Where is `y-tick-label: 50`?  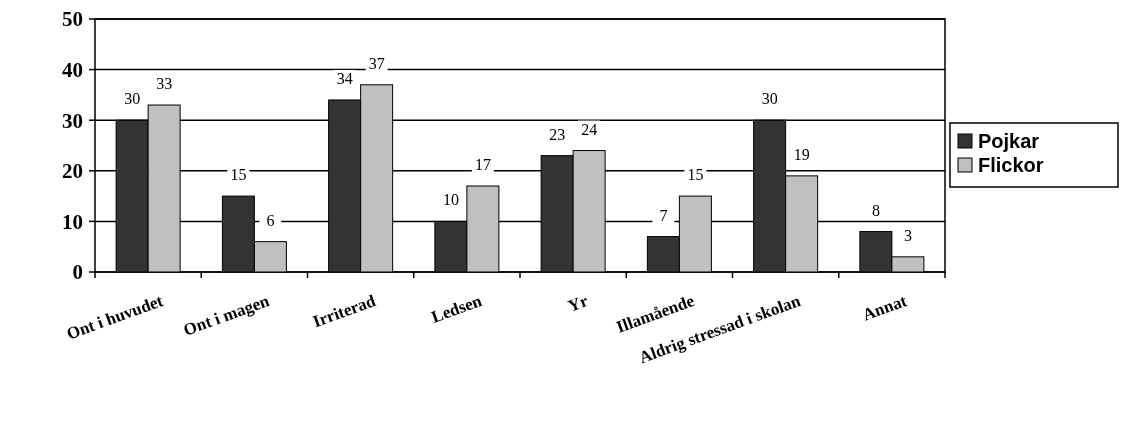 y-tick-label: 50 is located at coordinates (72, 19).